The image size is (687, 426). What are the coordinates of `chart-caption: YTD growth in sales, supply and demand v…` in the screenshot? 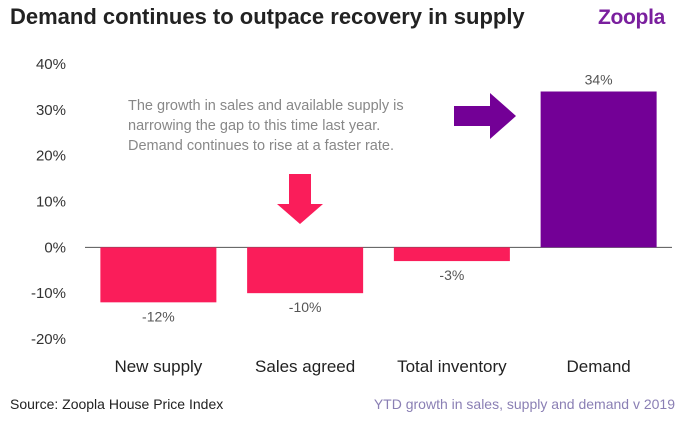 It's located at (524, 404).